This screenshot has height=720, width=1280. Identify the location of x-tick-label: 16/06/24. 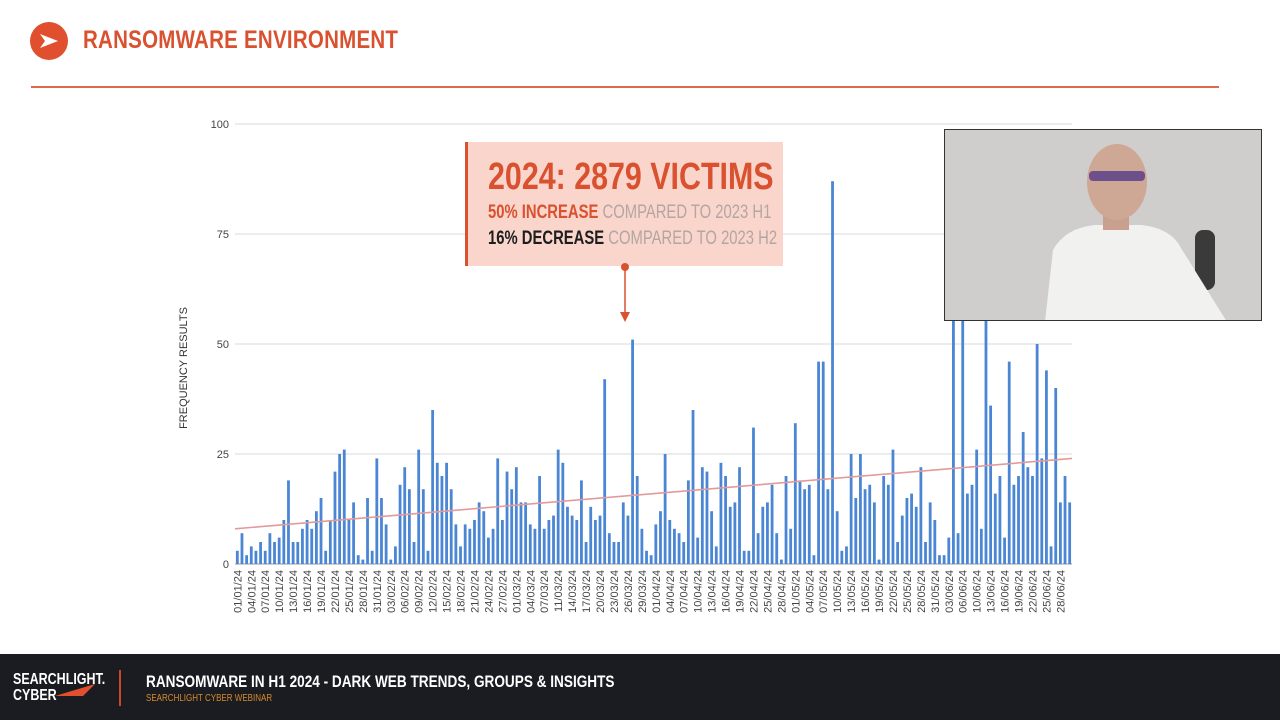
(1006, 591).